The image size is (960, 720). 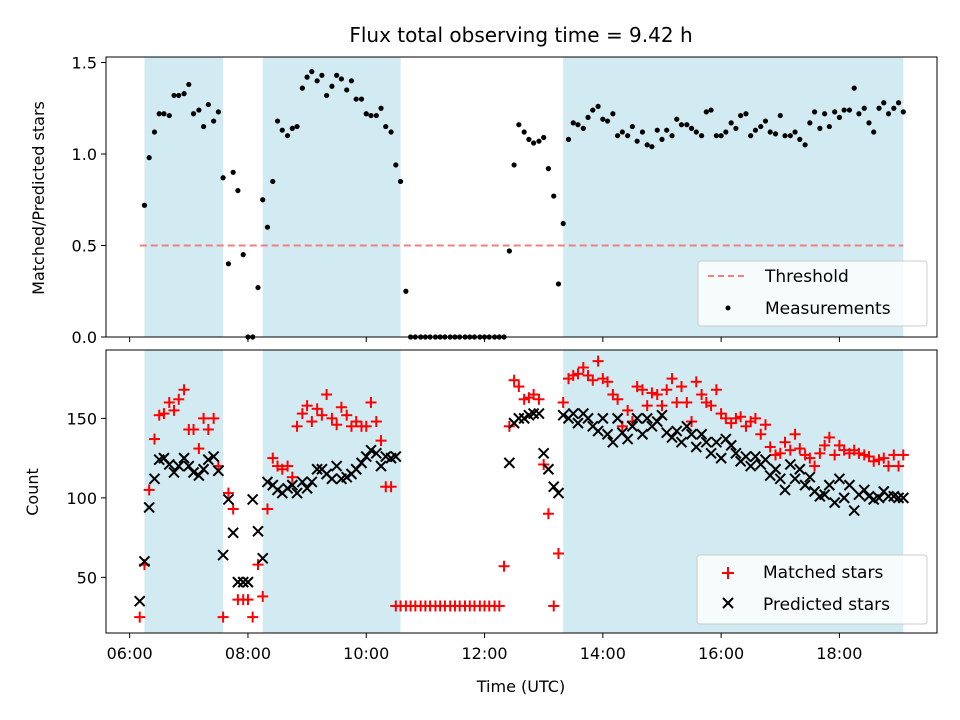 I want to click on x-tick-label: 10:00, so click(x=366, y=653).